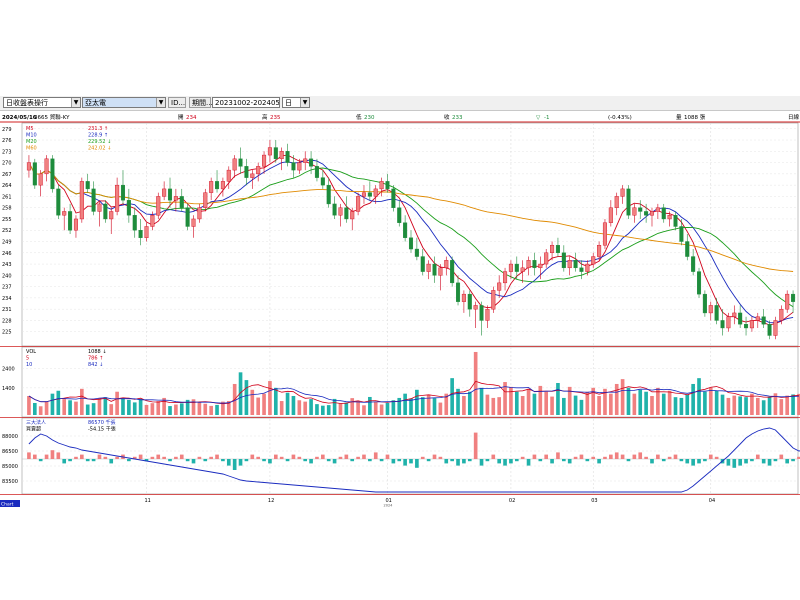 The image size is (800, 600). Describe the element at coordinates (102, 429) in the screenshot. I see `legend-value: -54.15 千張` at that location.